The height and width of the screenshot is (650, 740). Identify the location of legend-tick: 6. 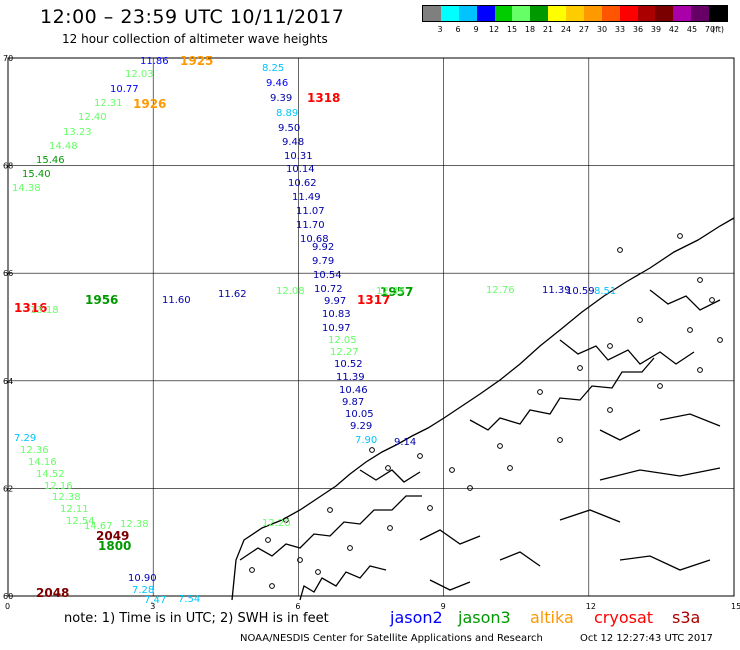
(458, 29).